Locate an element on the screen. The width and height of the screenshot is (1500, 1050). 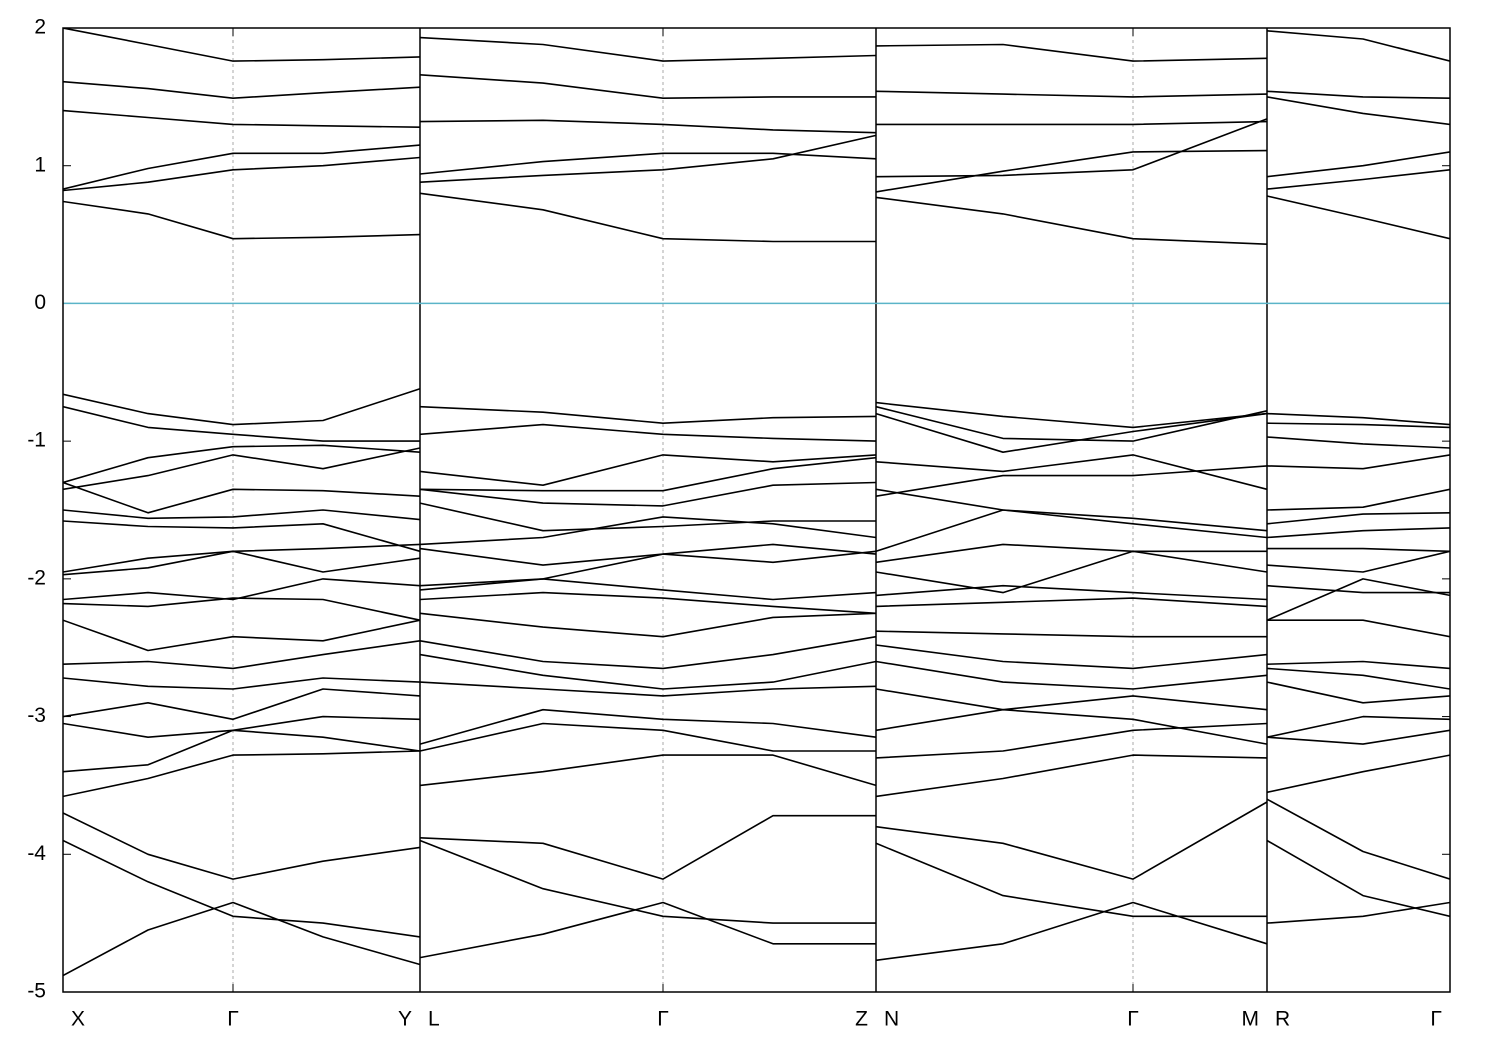
y-tick-label: -4 is located at coordinates (36, 853).